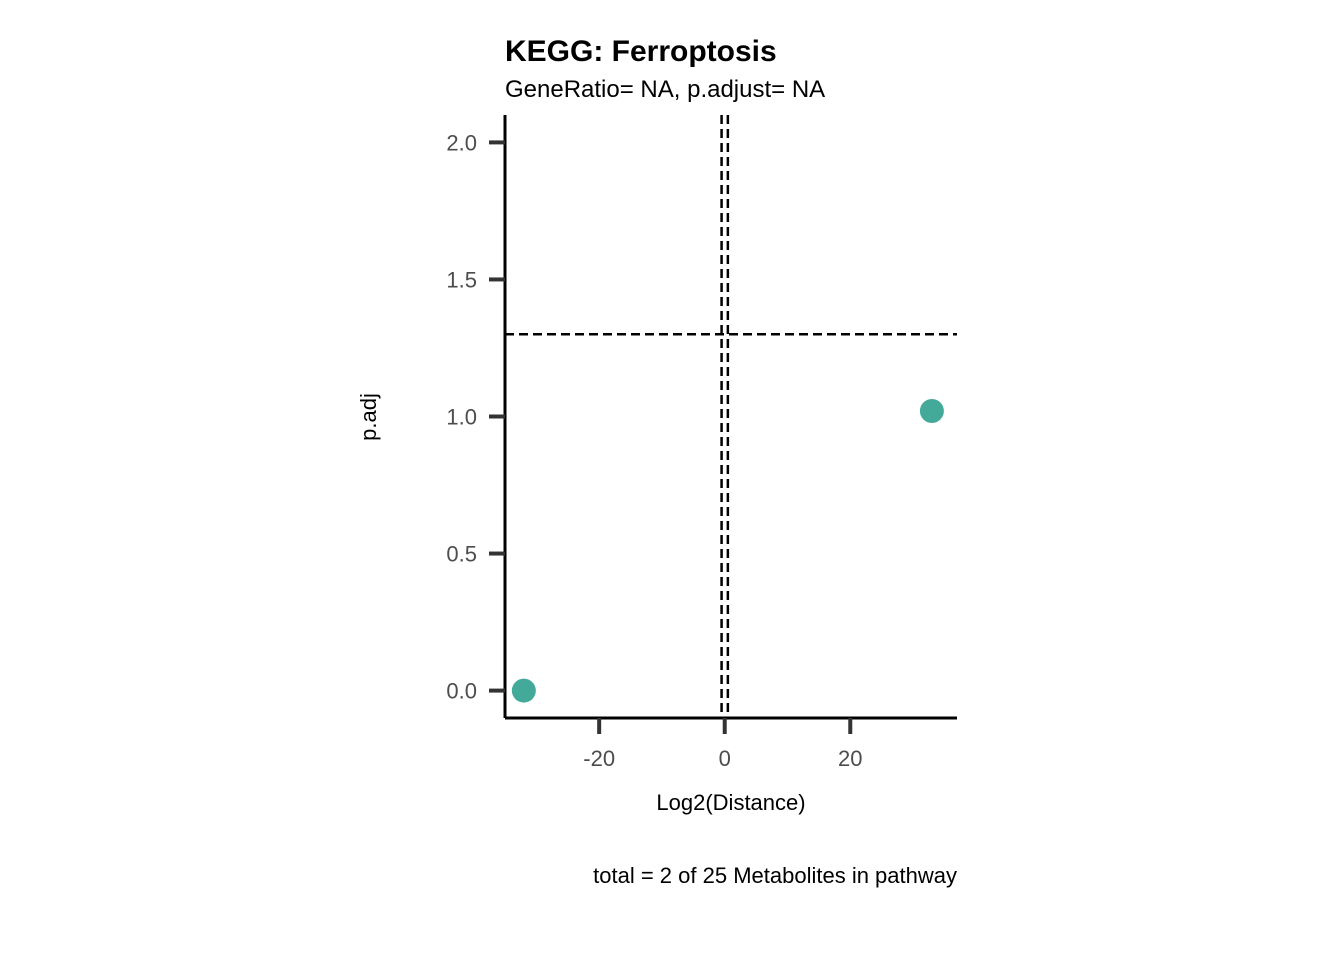  I want to click on x-tick-label-1: 0, so click(725, 758).